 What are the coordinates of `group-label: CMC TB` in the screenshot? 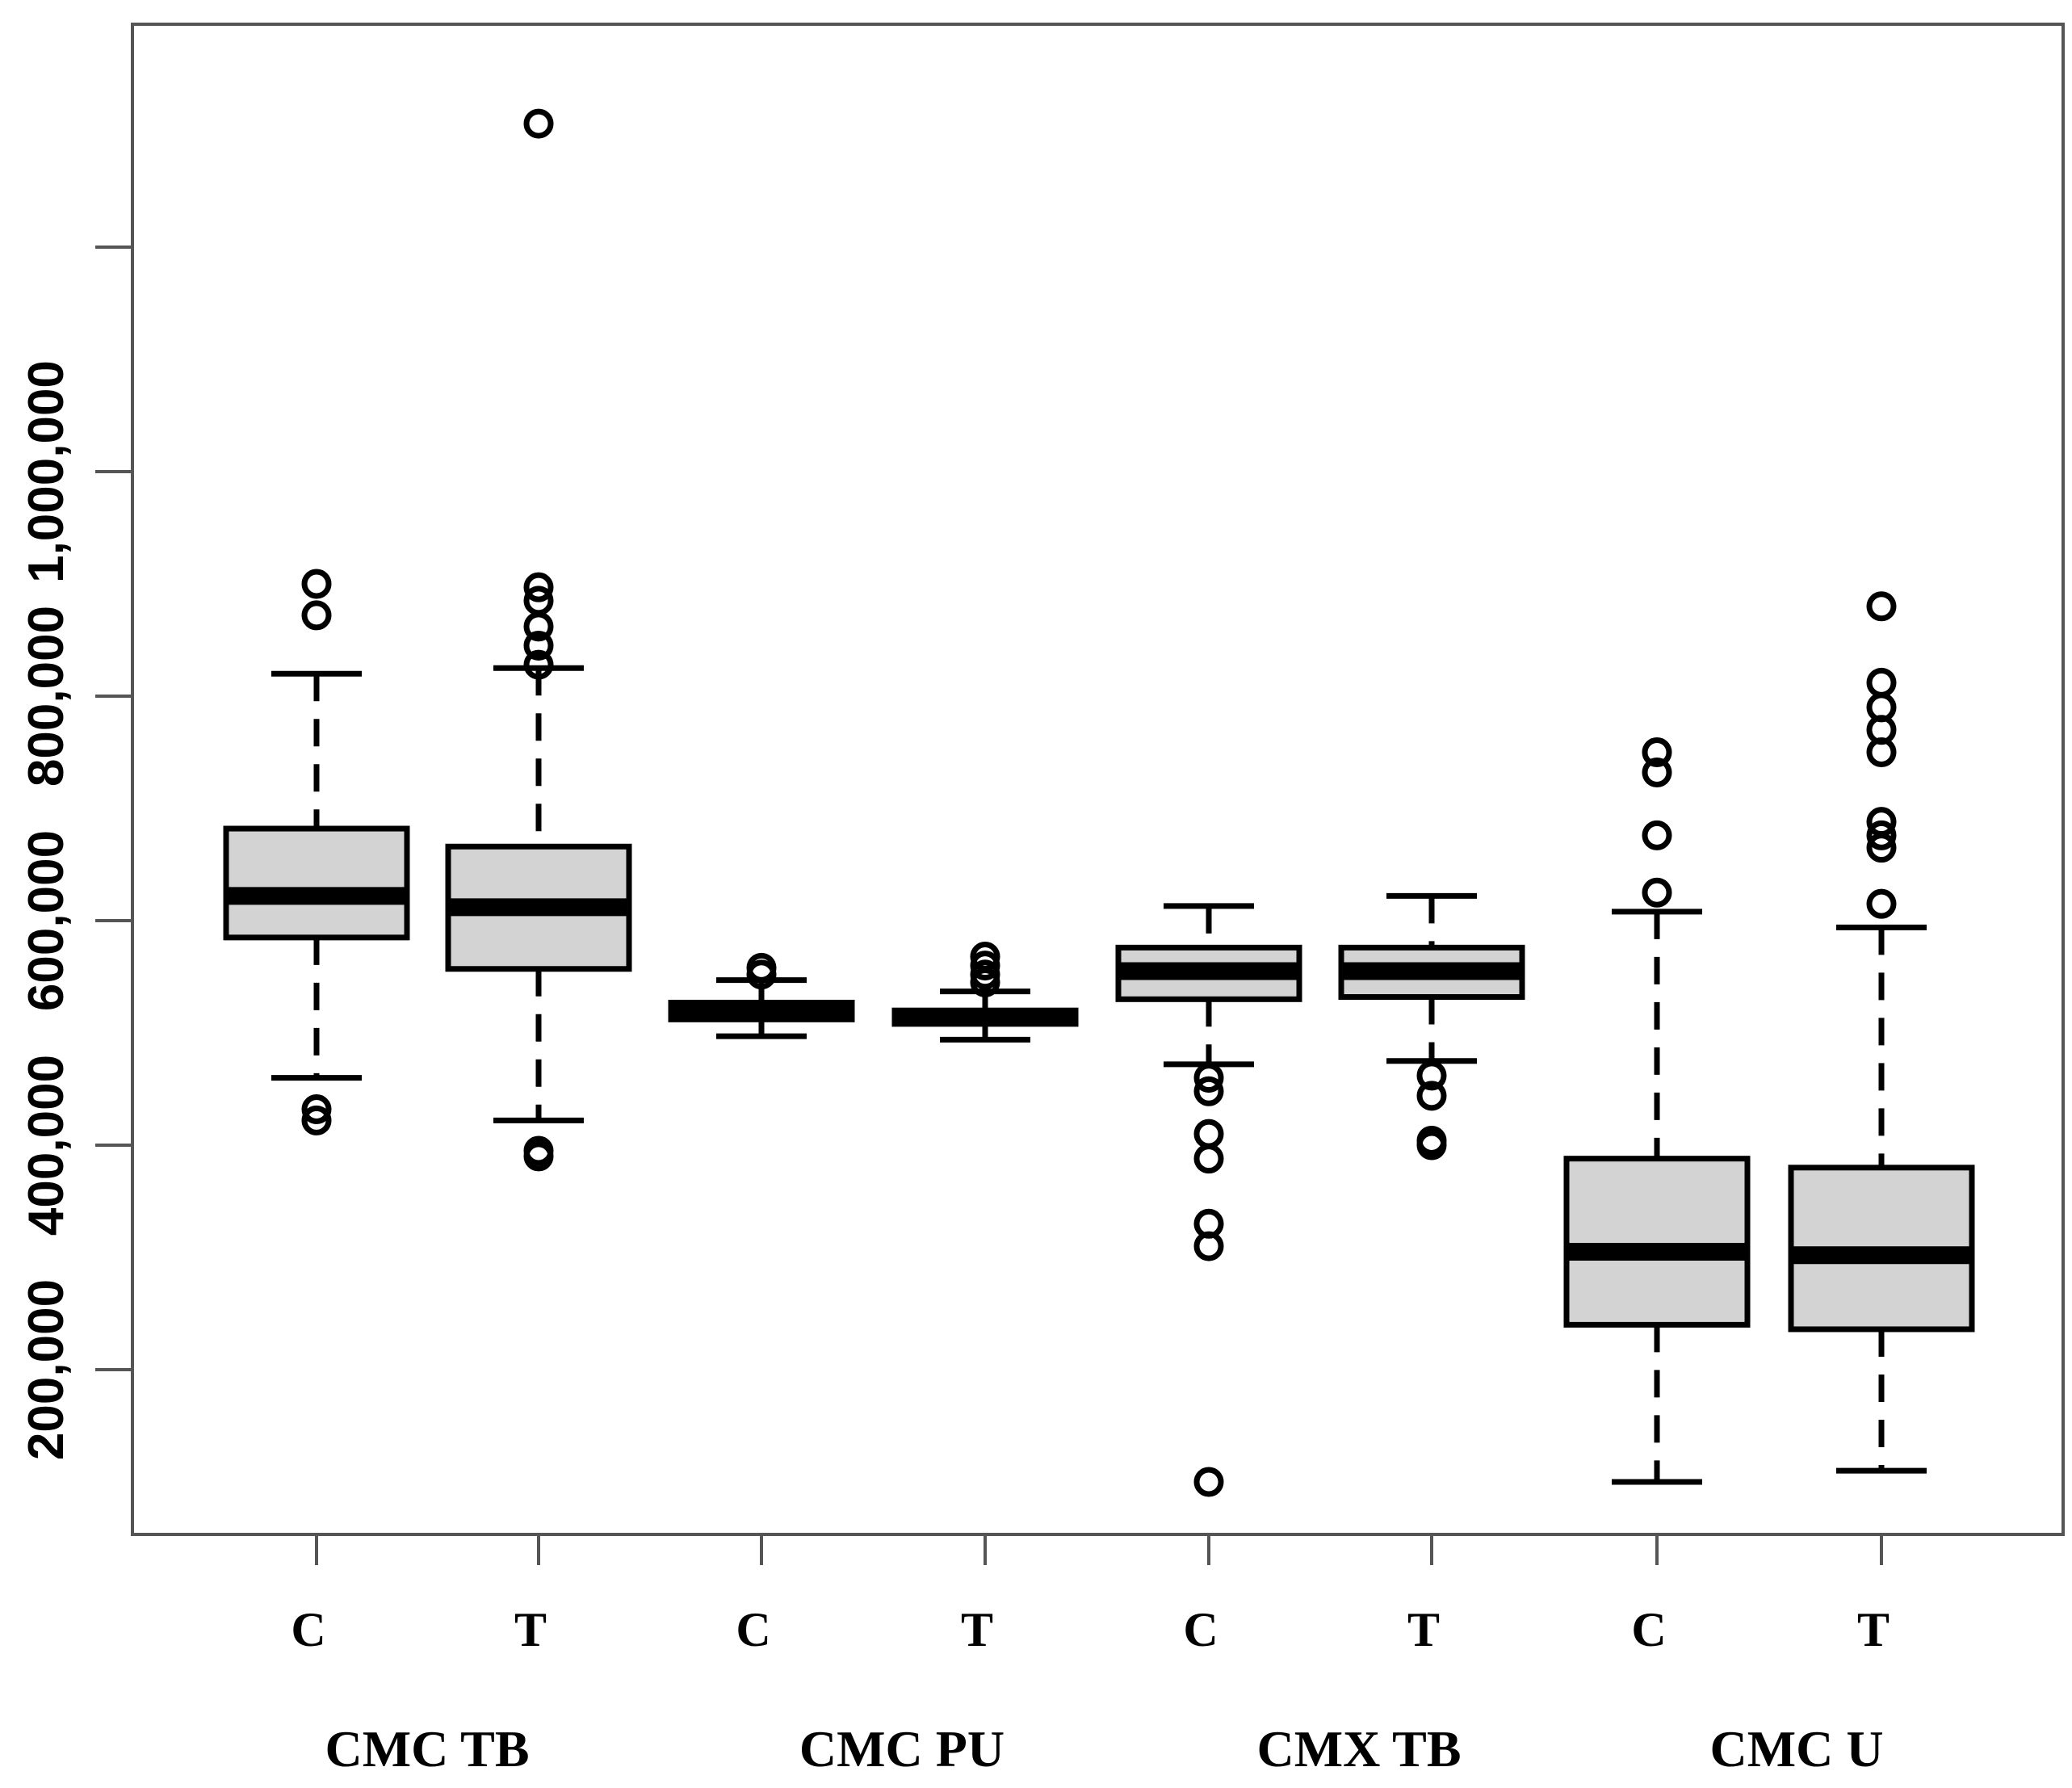 It's located at (427, 1749).